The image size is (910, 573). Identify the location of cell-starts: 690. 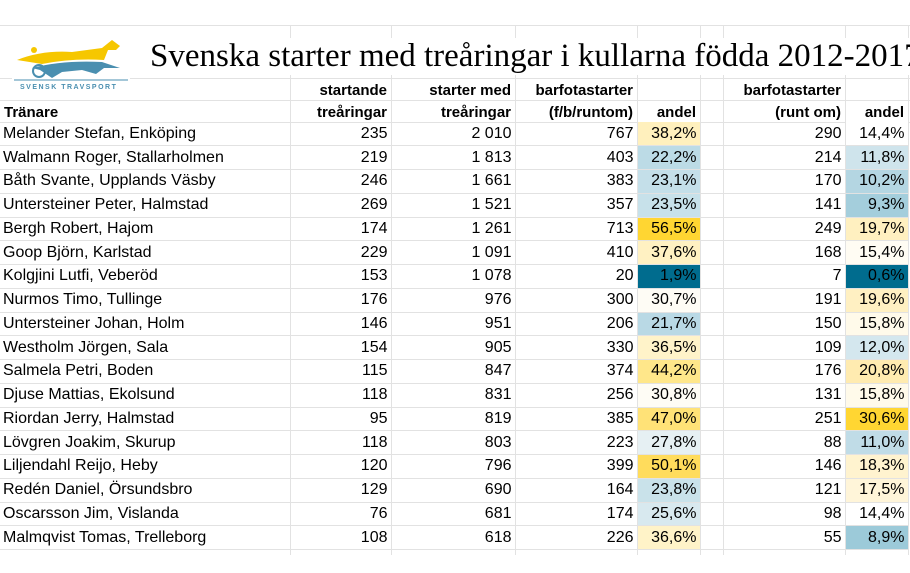
(453, 490).